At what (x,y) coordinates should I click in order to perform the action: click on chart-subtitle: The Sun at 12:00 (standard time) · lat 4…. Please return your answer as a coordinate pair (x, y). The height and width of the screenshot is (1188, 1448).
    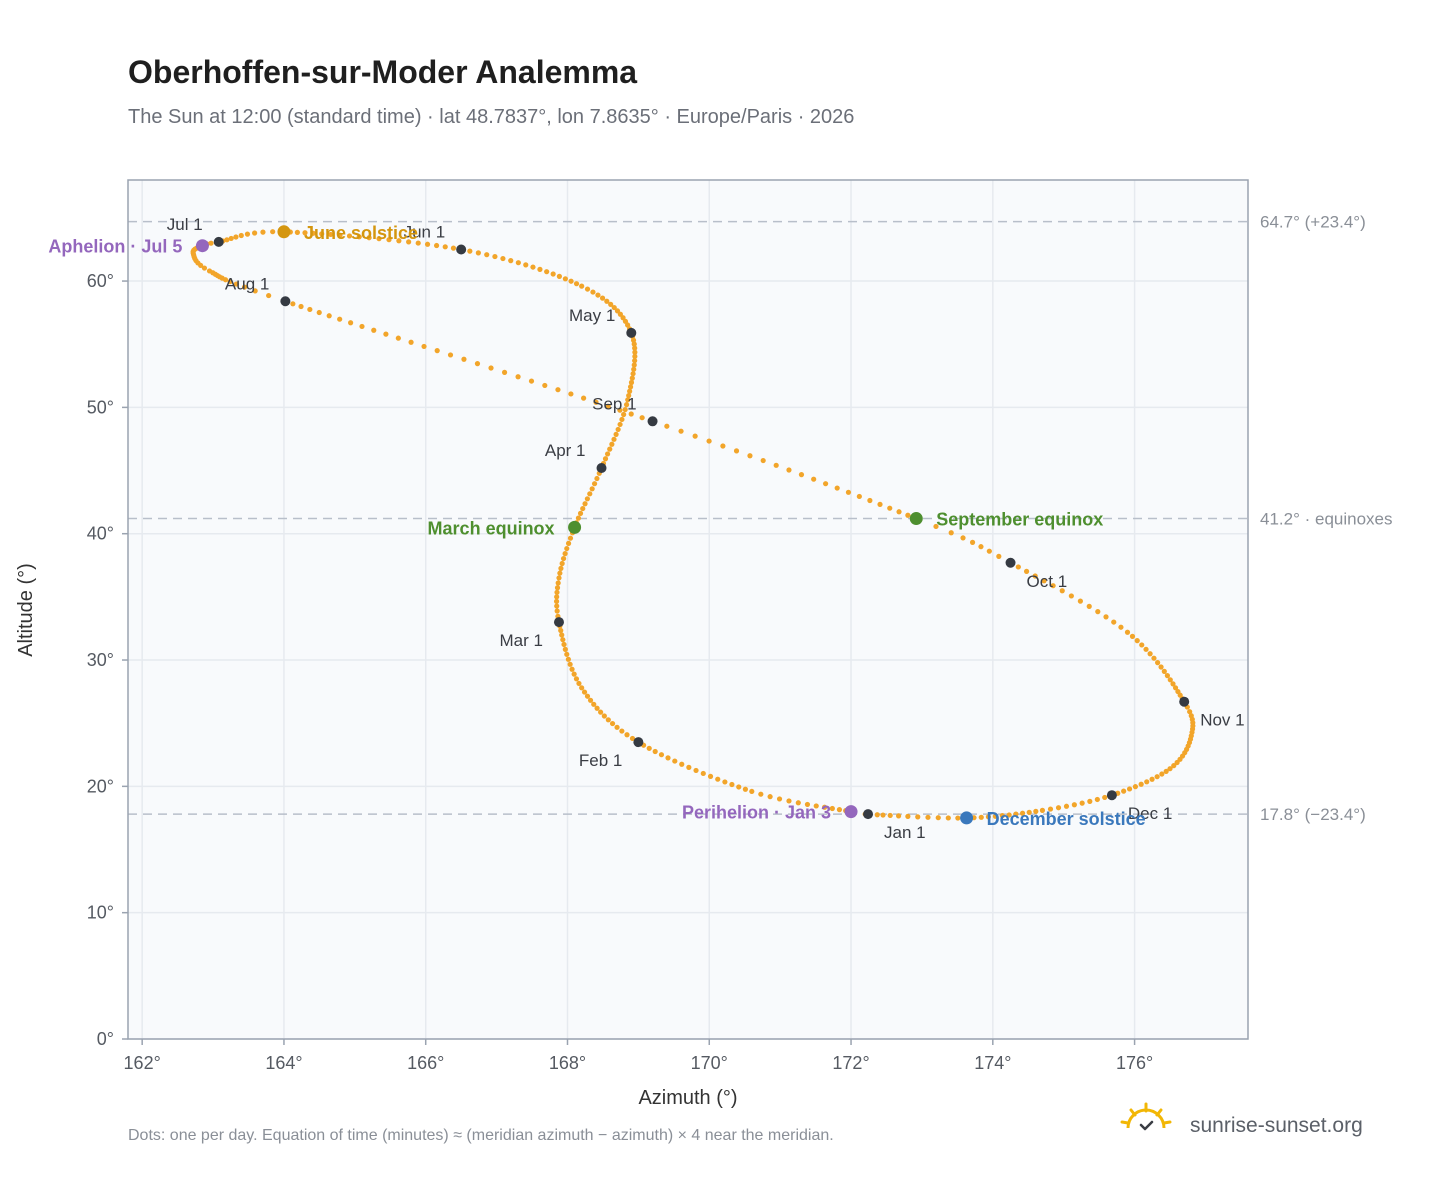
    Looking at the image, I should click on (491, 117).